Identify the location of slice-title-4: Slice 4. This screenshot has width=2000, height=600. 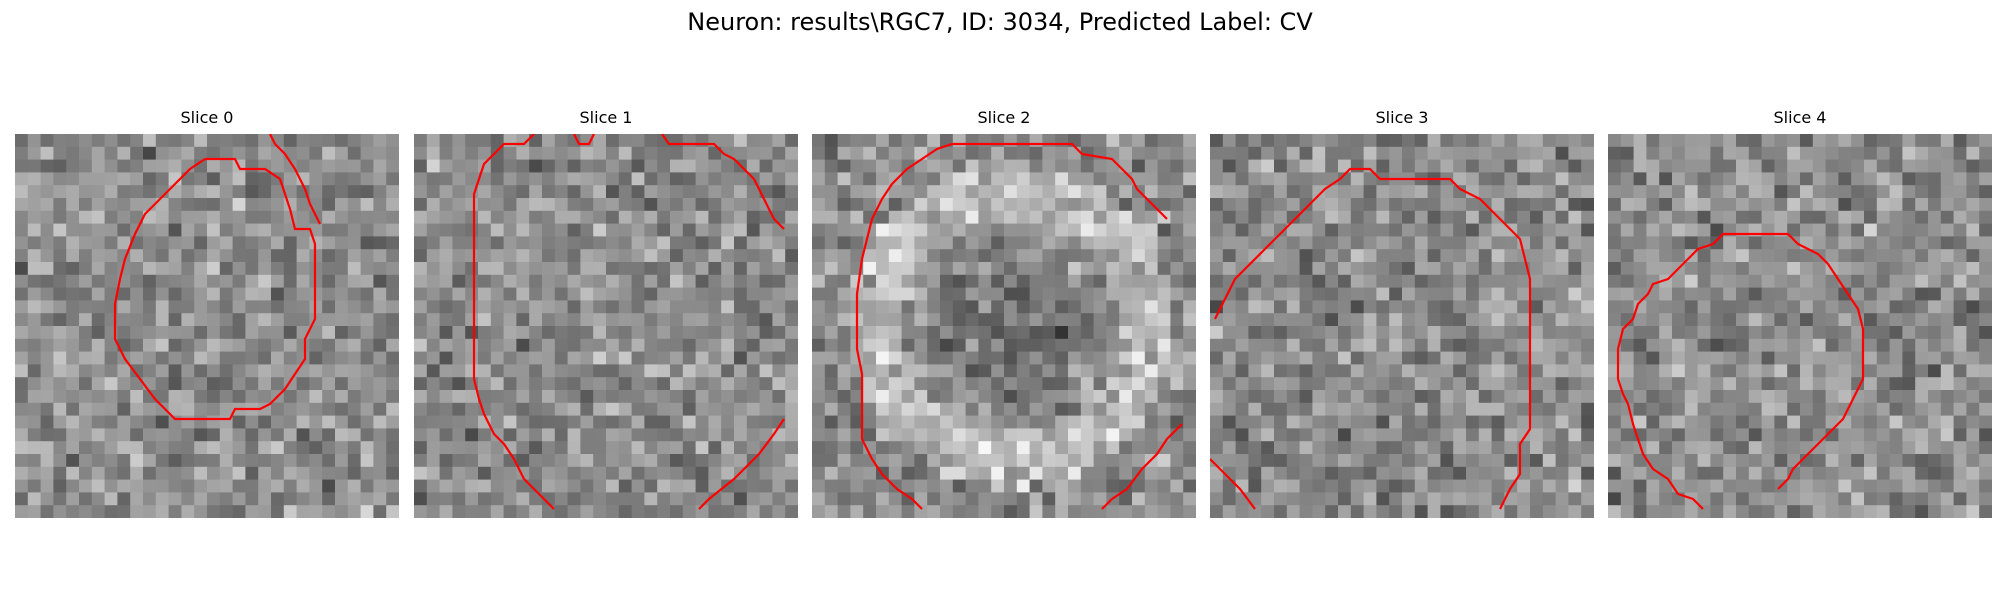
(1800, 117).